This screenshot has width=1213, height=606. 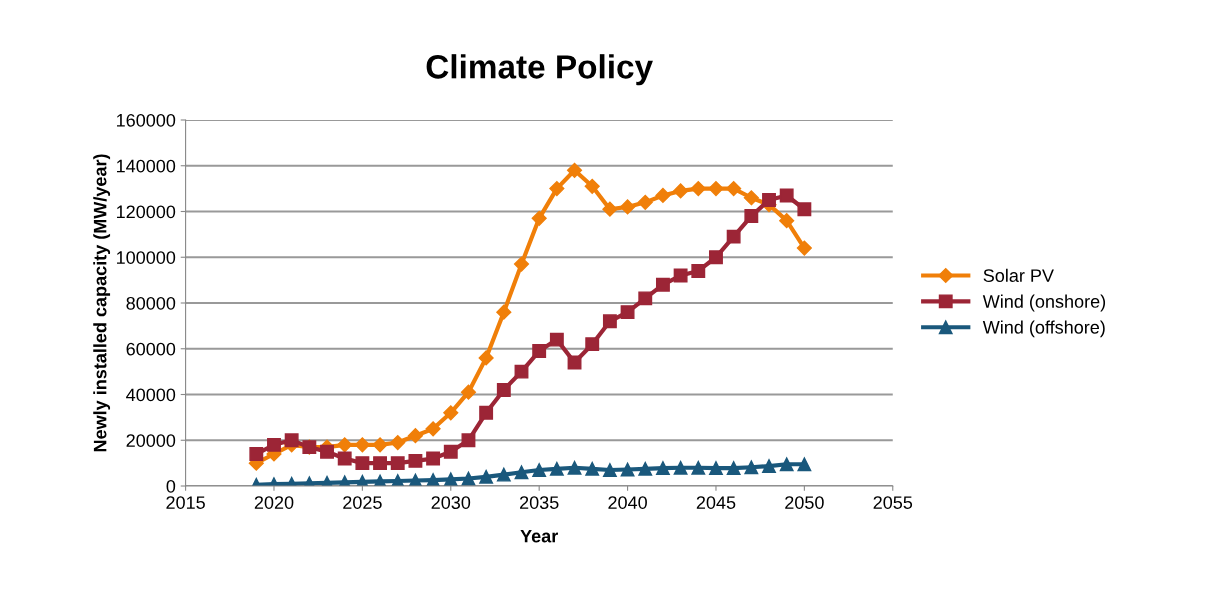 What do you see at coordinates (716, 502) in the screenshot?
I see `x-tick-label: 2045` at bounding box center [716, 502].